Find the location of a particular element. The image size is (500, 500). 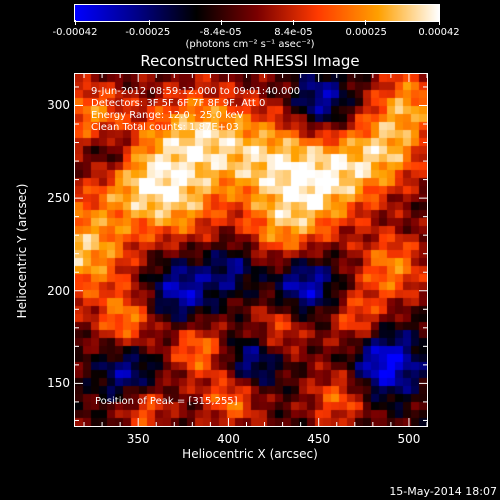

x-tick-labels: 350 400 450 500 is located at coordinates (251, 439).